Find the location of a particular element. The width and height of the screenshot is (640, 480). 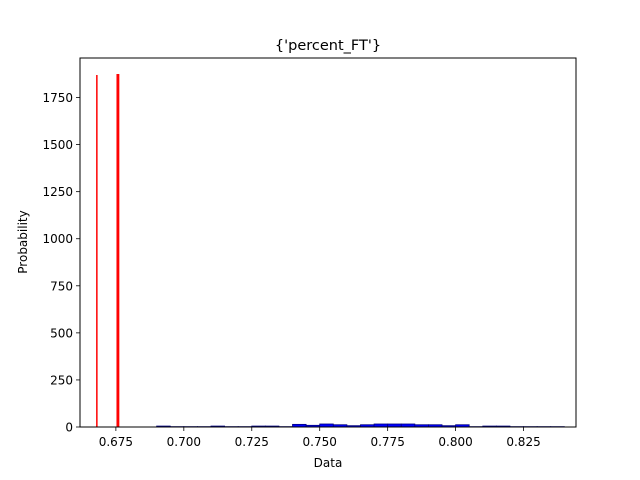

y-axis-ticks: 0 250 500 750 1000 1250 1500 1750 is located at coordinates (61, 263).